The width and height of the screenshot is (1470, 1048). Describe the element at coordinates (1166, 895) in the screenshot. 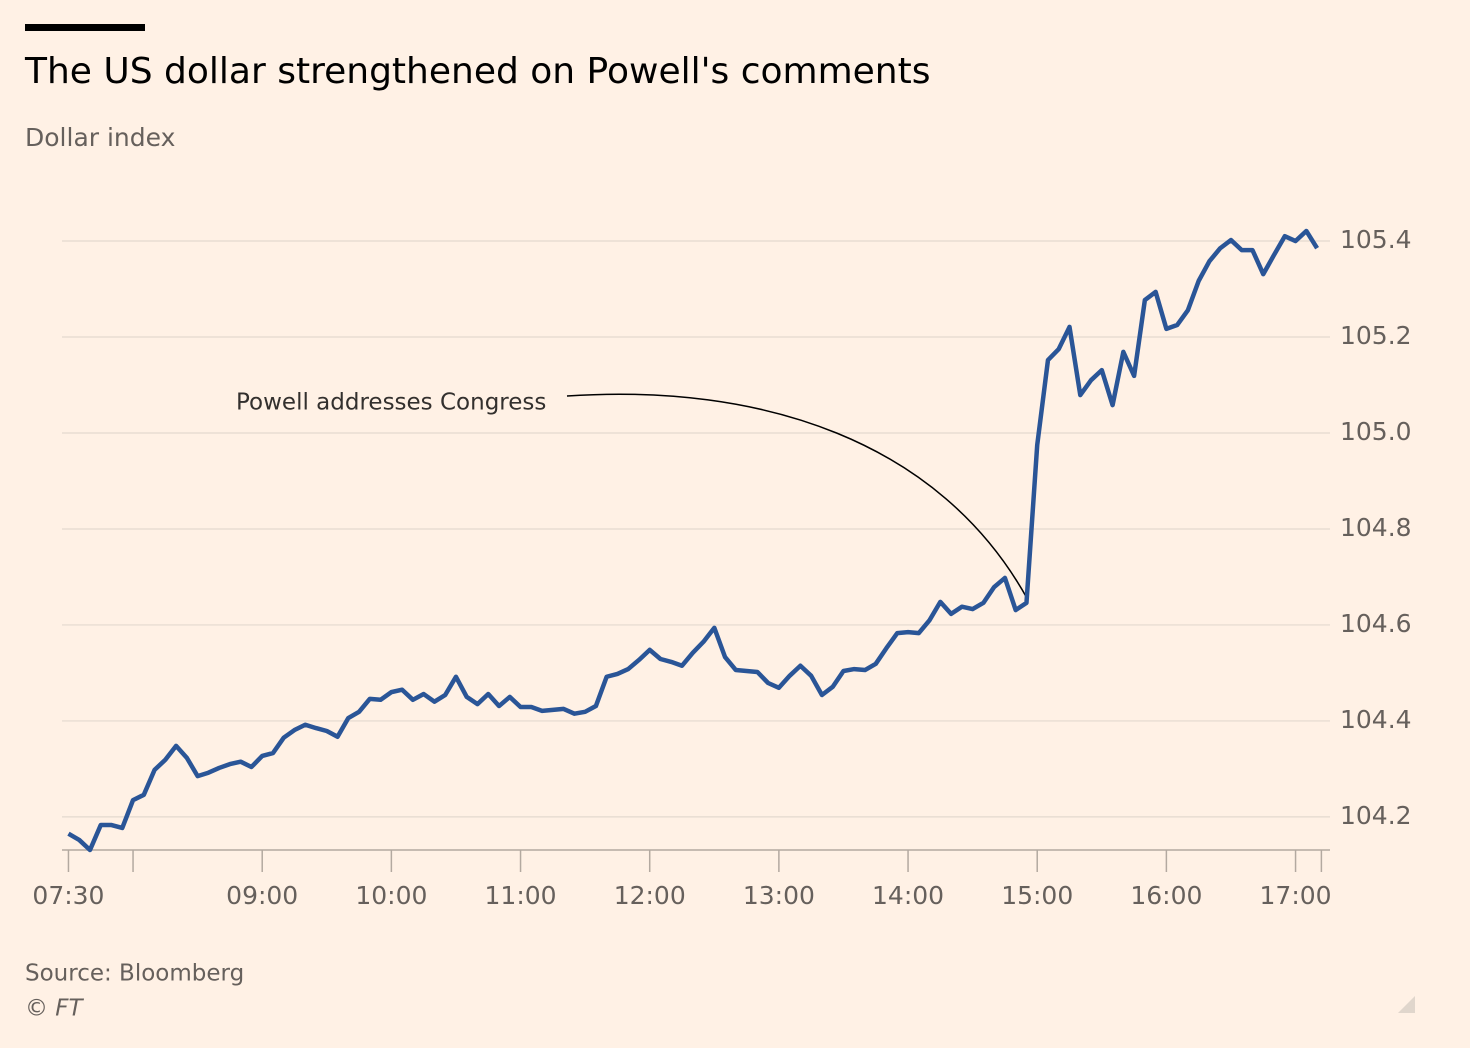

I see `x-tick-label: 16:00` at that location.